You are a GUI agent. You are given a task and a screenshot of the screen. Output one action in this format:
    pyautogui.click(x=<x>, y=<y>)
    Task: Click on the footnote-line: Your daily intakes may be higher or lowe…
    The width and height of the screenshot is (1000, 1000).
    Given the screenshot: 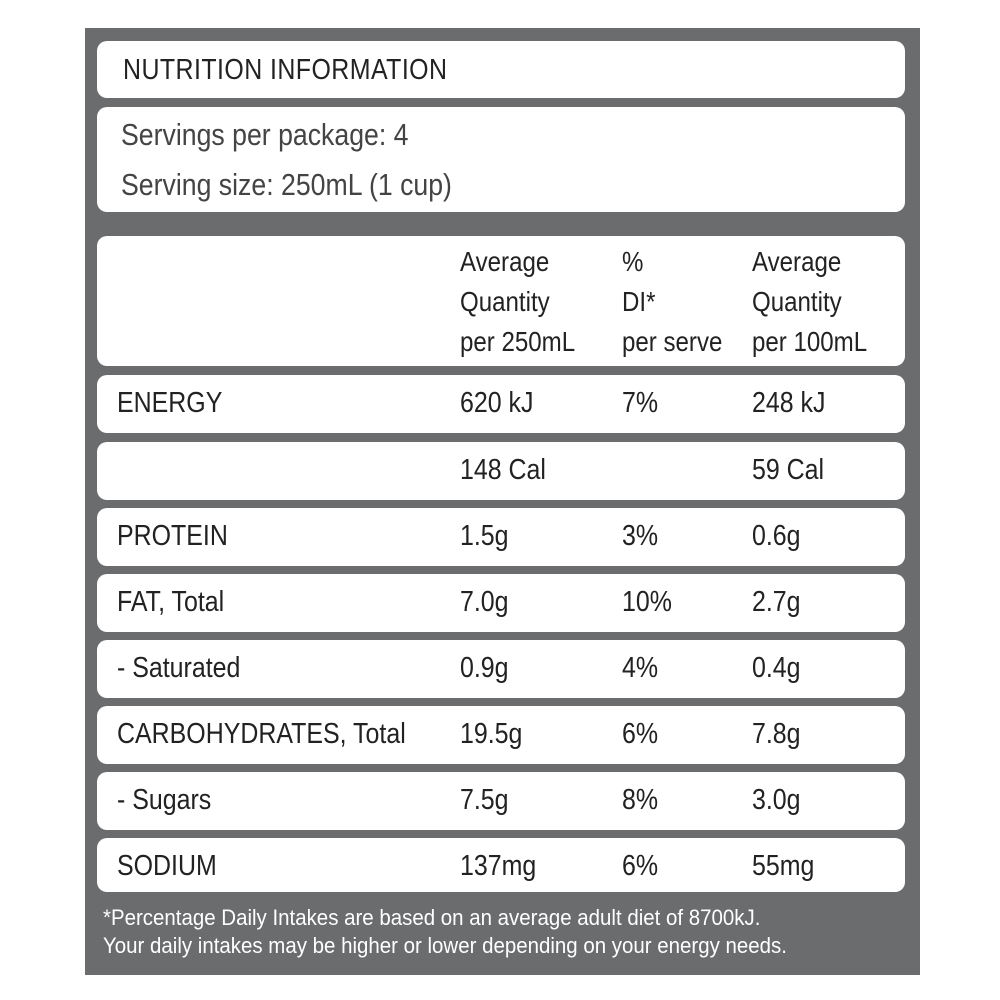 What is the action you would take?
    pyautogui.click(x=445, y=945)
    